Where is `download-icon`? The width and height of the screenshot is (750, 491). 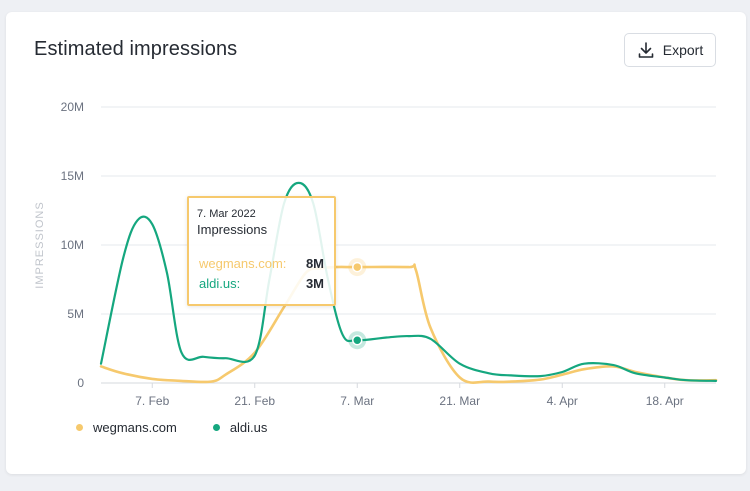 download-icon is located at coordinates (646, 50).